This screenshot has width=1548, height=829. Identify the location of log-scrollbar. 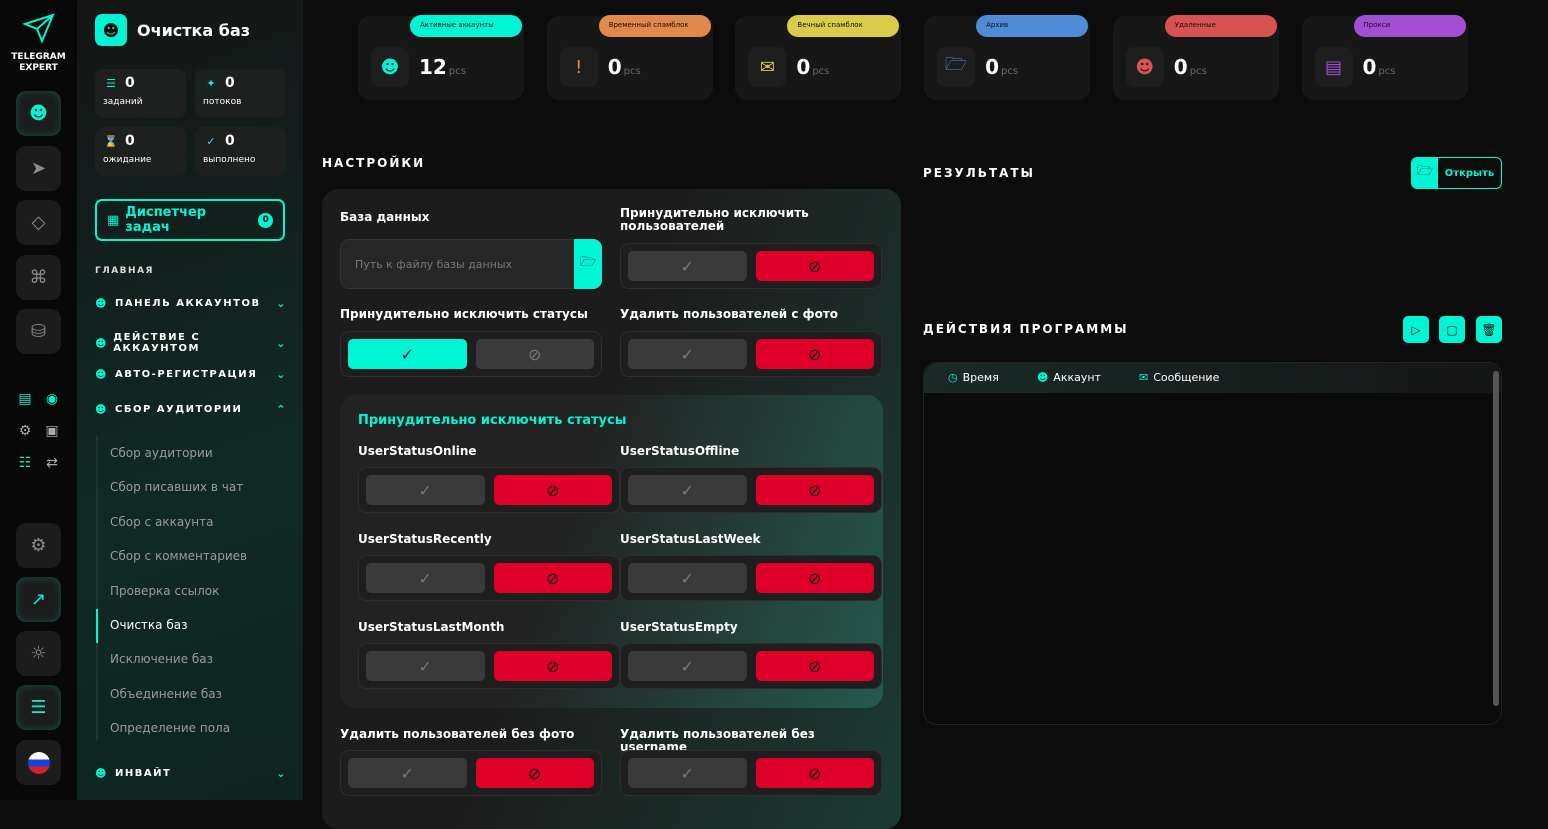
(1496, 538).